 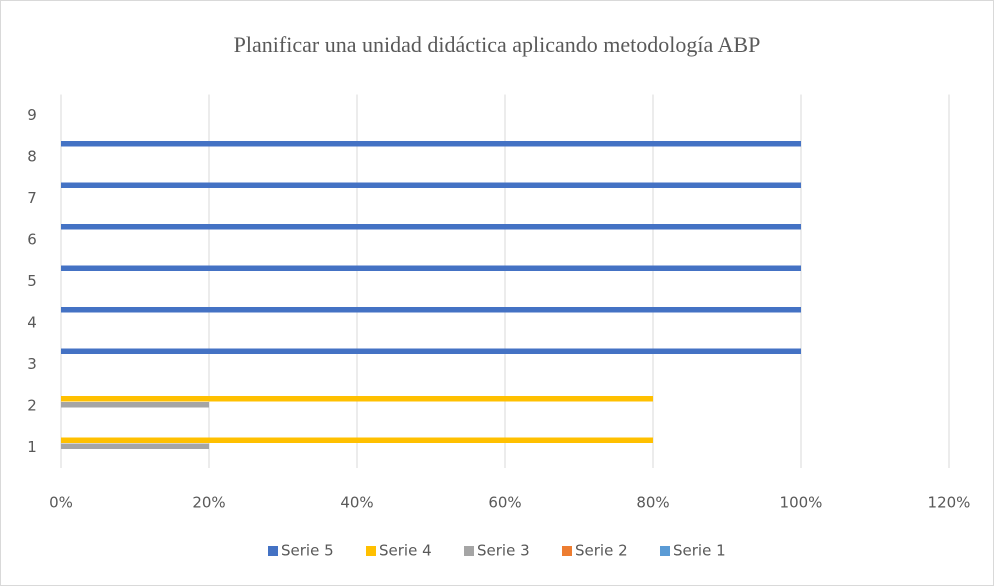 I want to click on x-tick-label: 100%, so click(x=801, y=503).